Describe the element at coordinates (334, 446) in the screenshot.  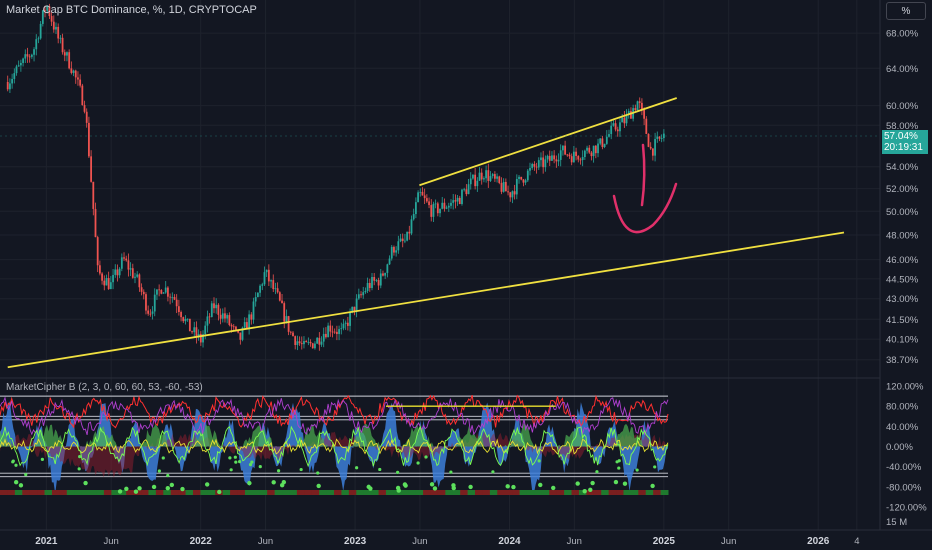
I see `wavetrend-green-line` at that location.